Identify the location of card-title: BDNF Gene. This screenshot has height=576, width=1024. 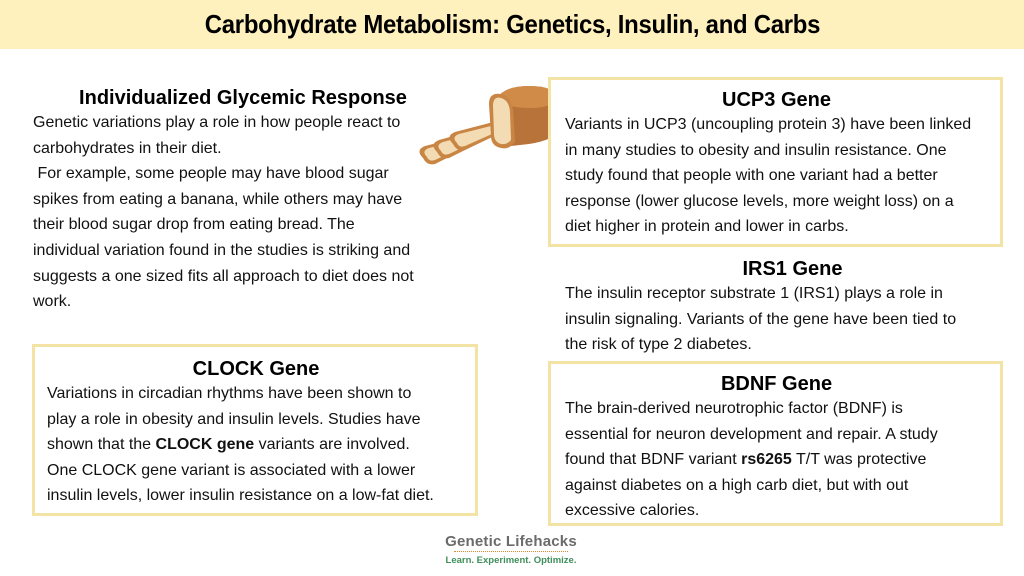
(776, 384).